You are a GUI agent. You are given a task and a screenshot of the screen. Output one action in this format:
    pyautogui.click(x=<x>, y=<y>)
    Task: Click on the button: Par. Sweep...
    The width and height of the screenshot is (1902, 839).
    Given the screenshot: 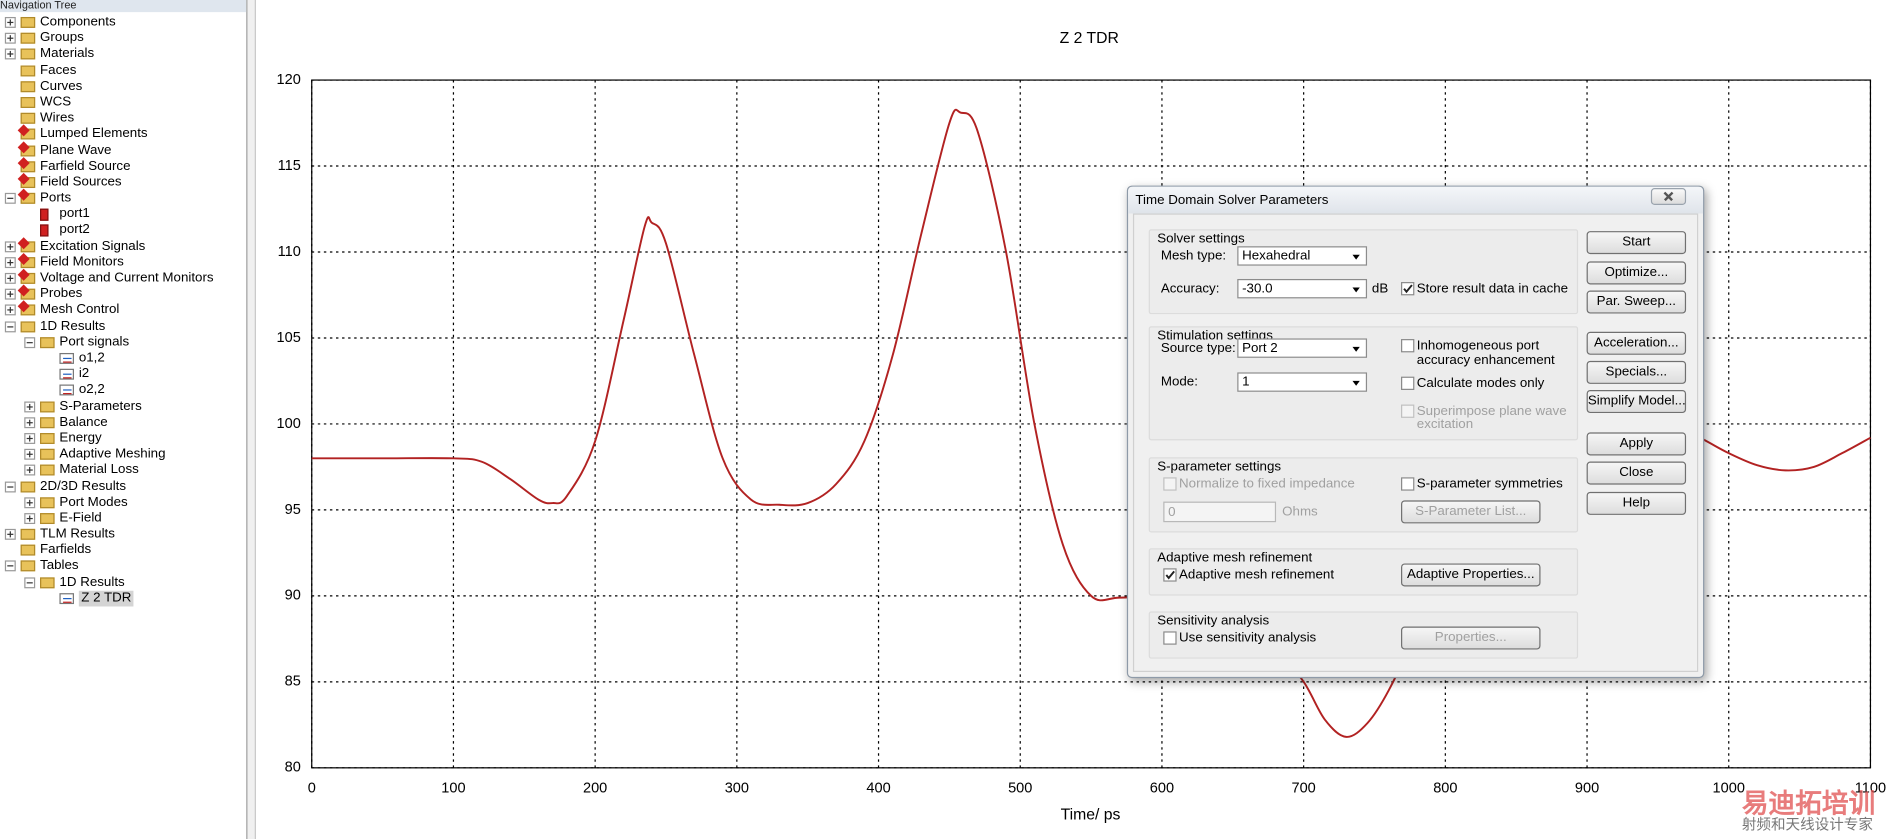 What is the action you would take?
    pyautogui.click(x=1636, y=302)
    